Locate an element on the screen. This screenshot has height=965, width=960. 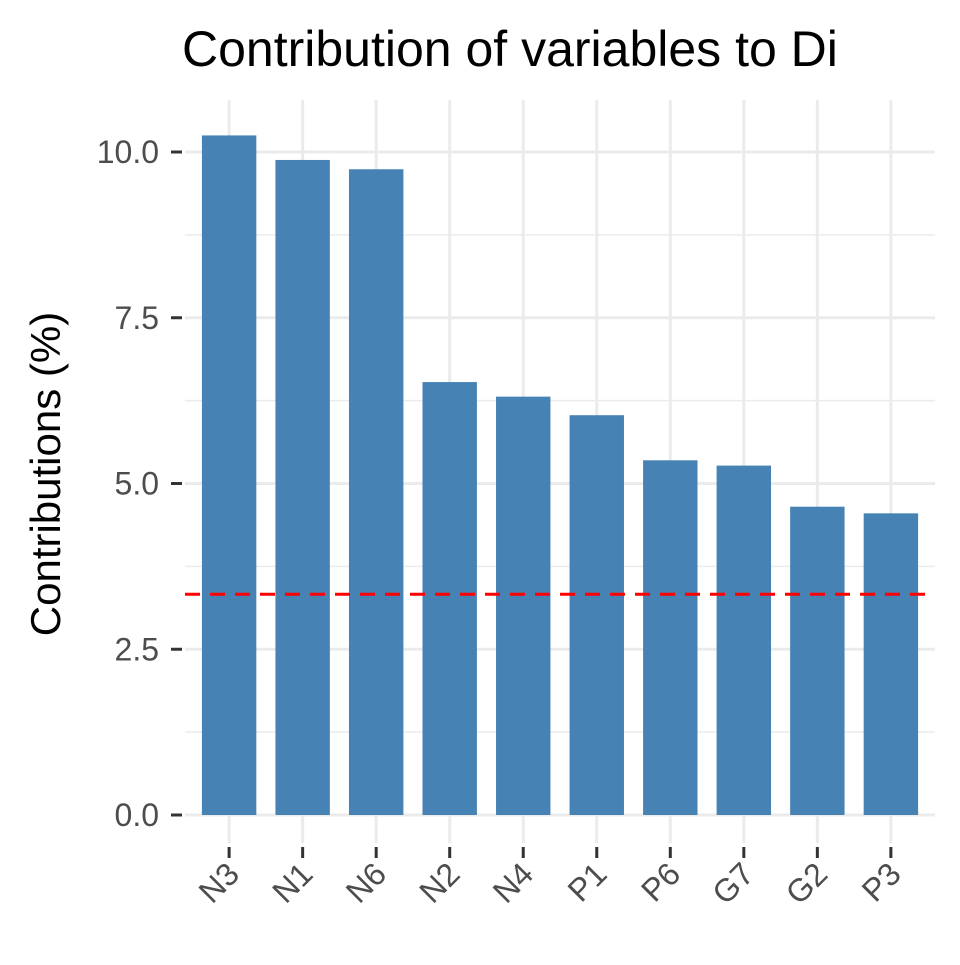
x-tick-label: P3 is located at coordinates (881, 881).